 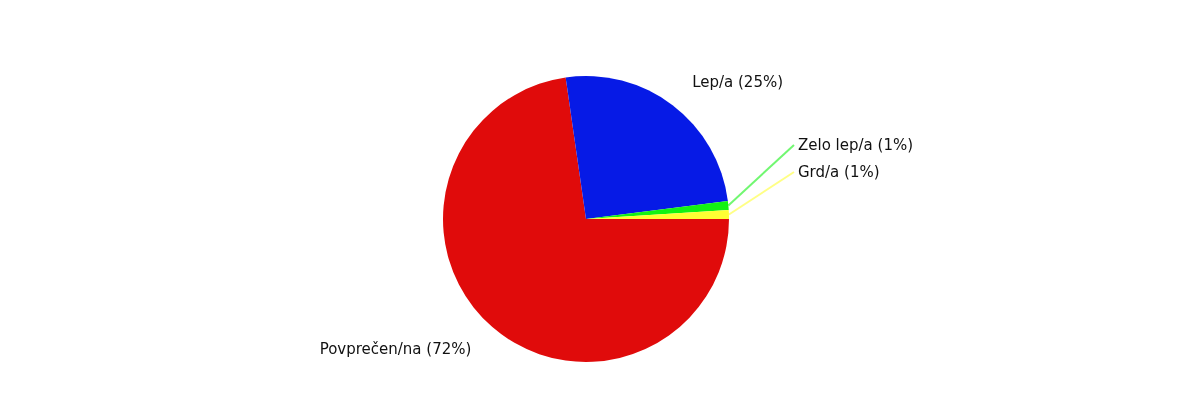 I want to click on slice-label: Lep/a (25%), so click(x=738, y=82).